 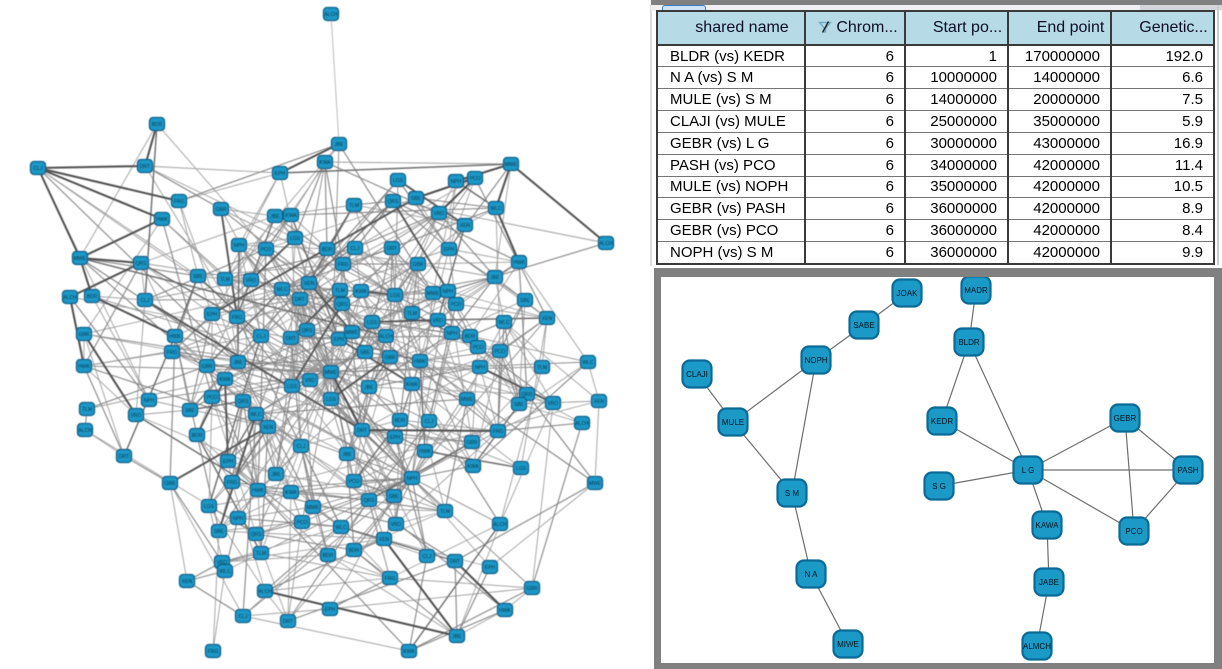 I want to click on svg-text: BLDR, so click(x=969, y=342).